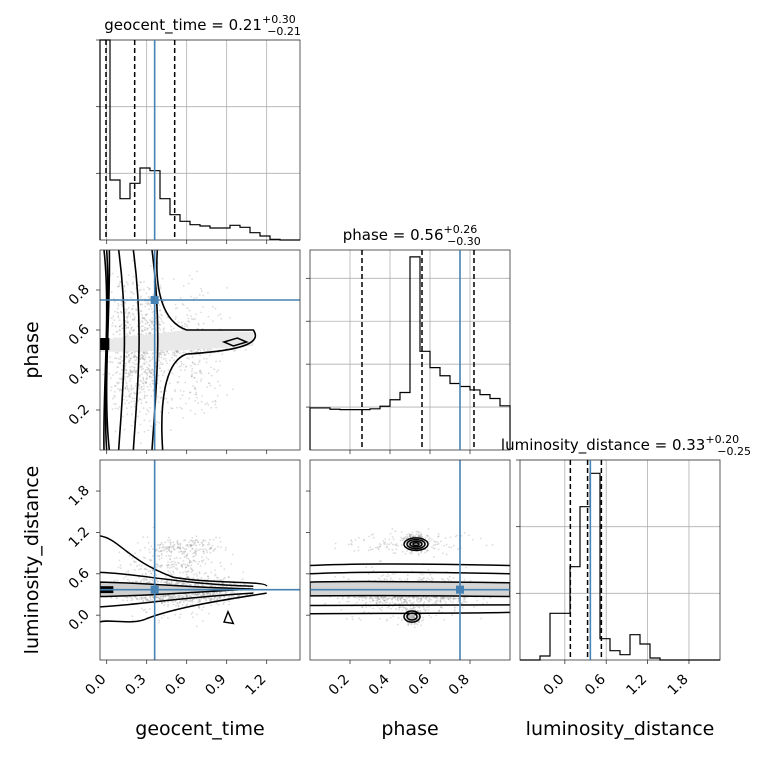 This screenshot has width=760, height=760. I want to click on panel-geocent-time-vs-phase-density-peak, so click(105, 344).